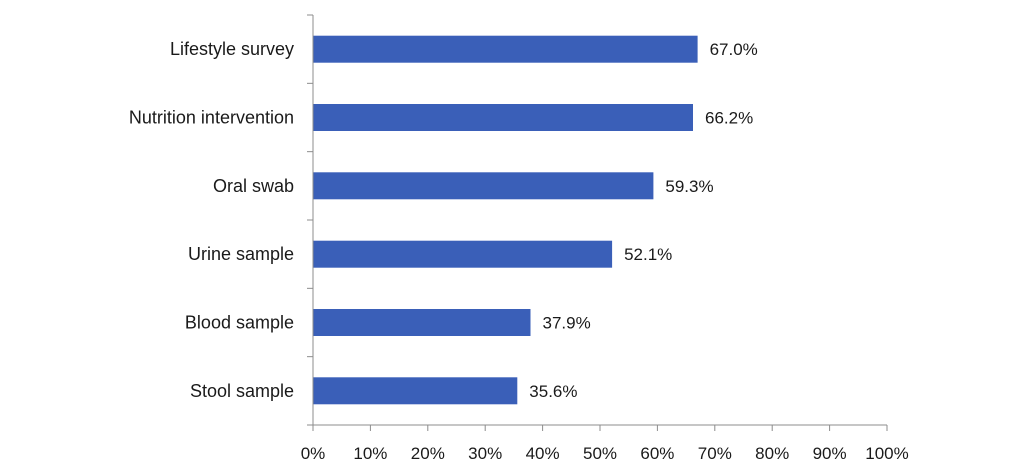 Image resolution: width=1025 pixels, height=472 pixels. I want to click on x-tick-label: 80%, so click(772, 453).